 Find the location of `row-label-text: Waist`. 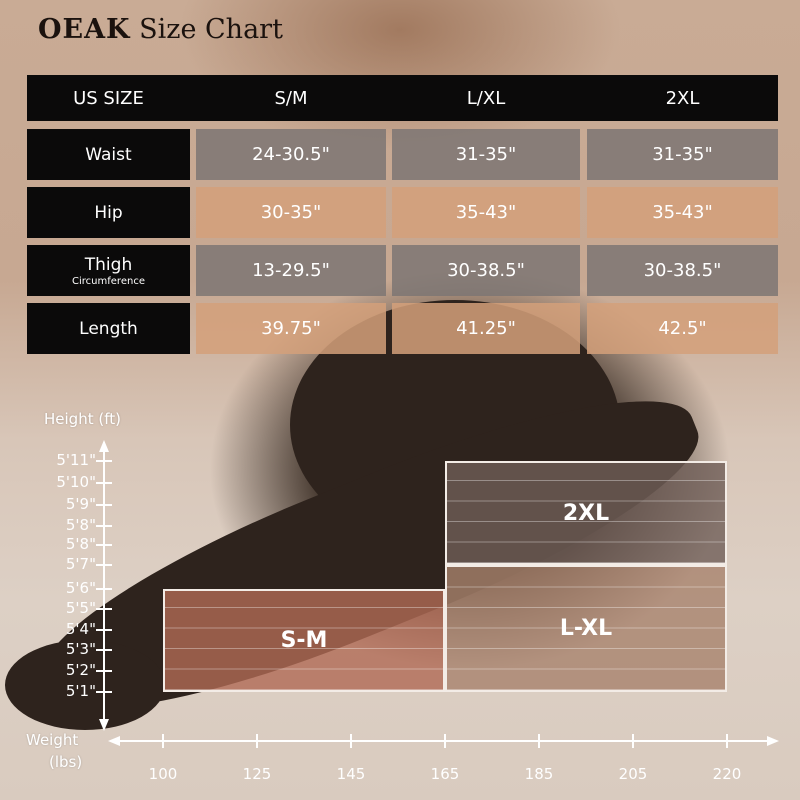

row-label-text: Waist is located at coordinates (108, 154).